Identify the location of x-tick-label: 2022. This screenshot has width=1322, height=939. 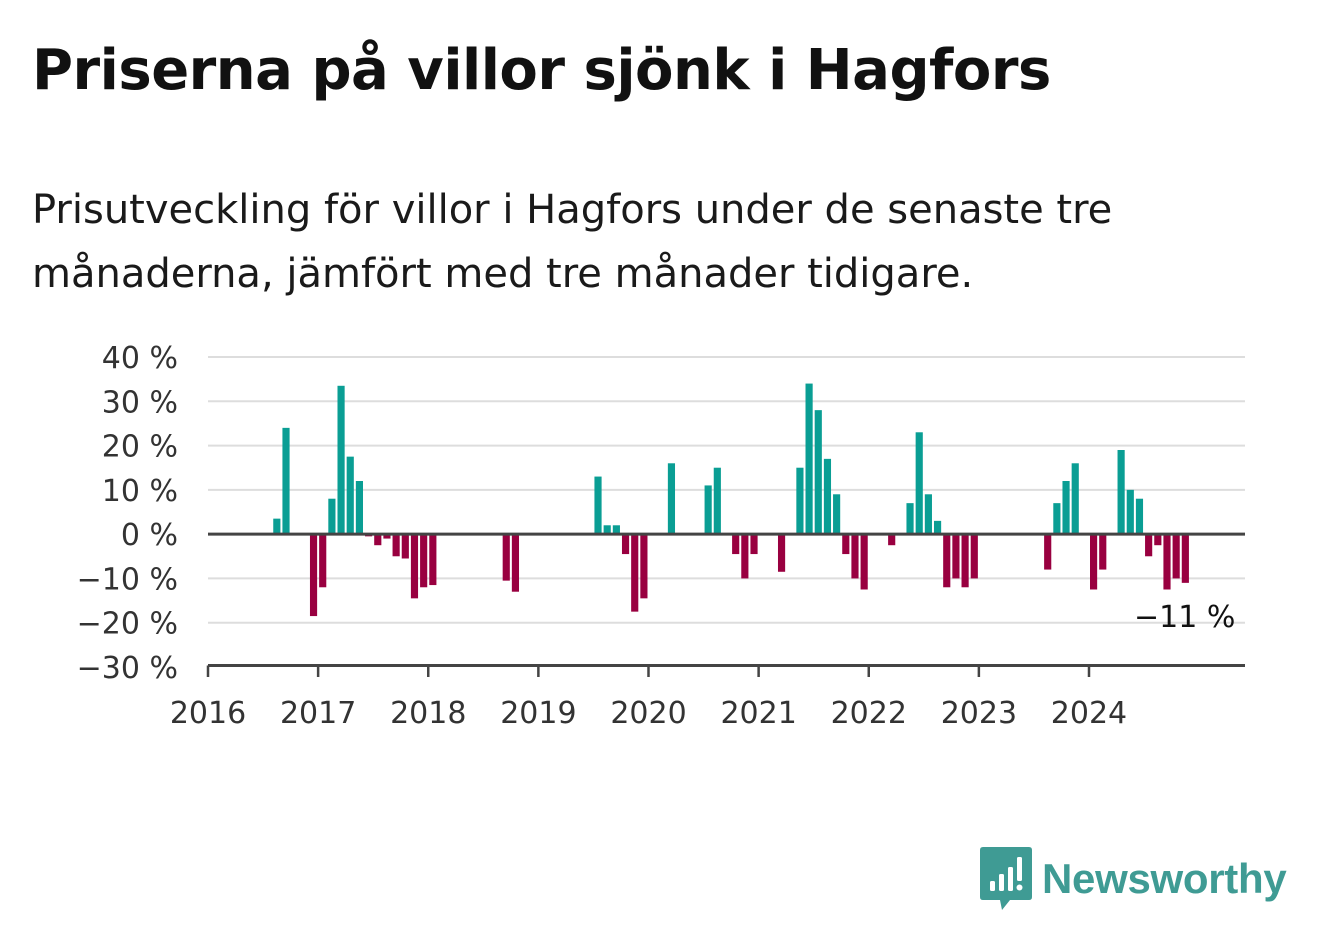
(869, 713).